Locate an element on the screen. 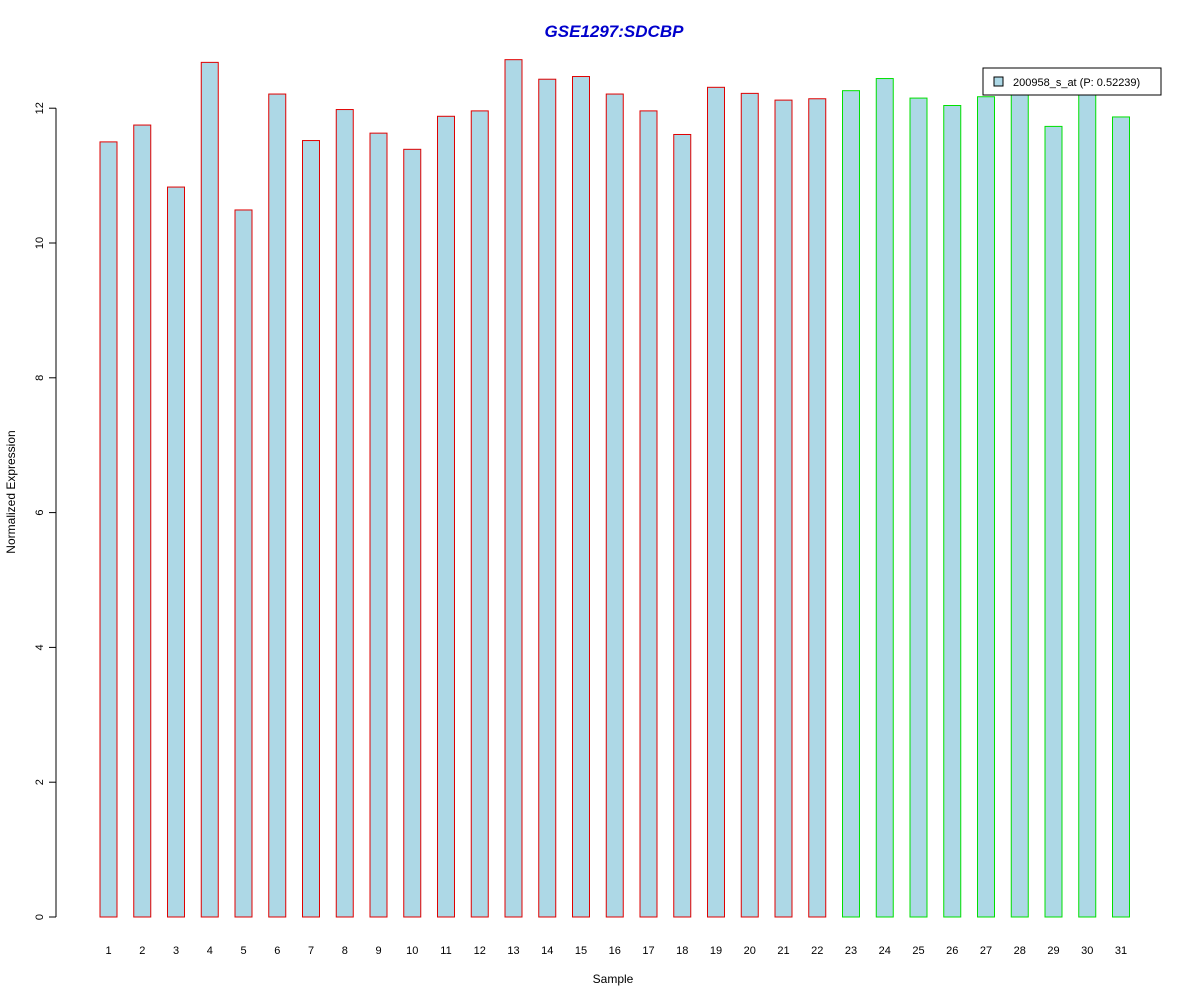 The image size is (1200, 1000). x-tick-label: 31 is located at coordinates (1121, 951).